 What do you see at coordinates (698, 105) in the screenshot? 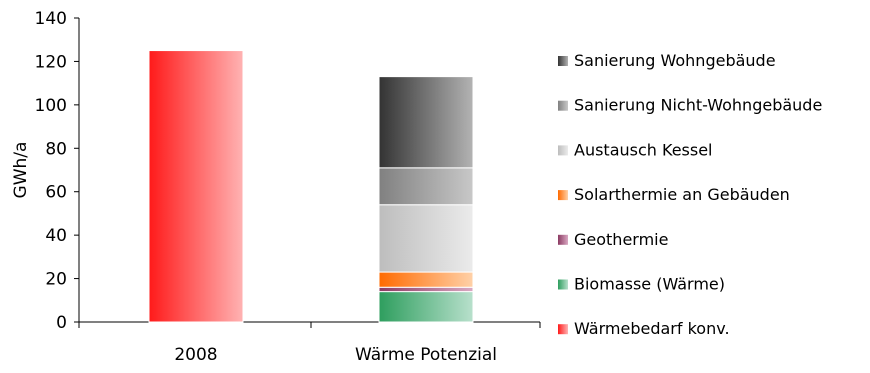
I see `legend-label: Sanierung Nicht-Wohngebäude` at bounding box center [698, 105].